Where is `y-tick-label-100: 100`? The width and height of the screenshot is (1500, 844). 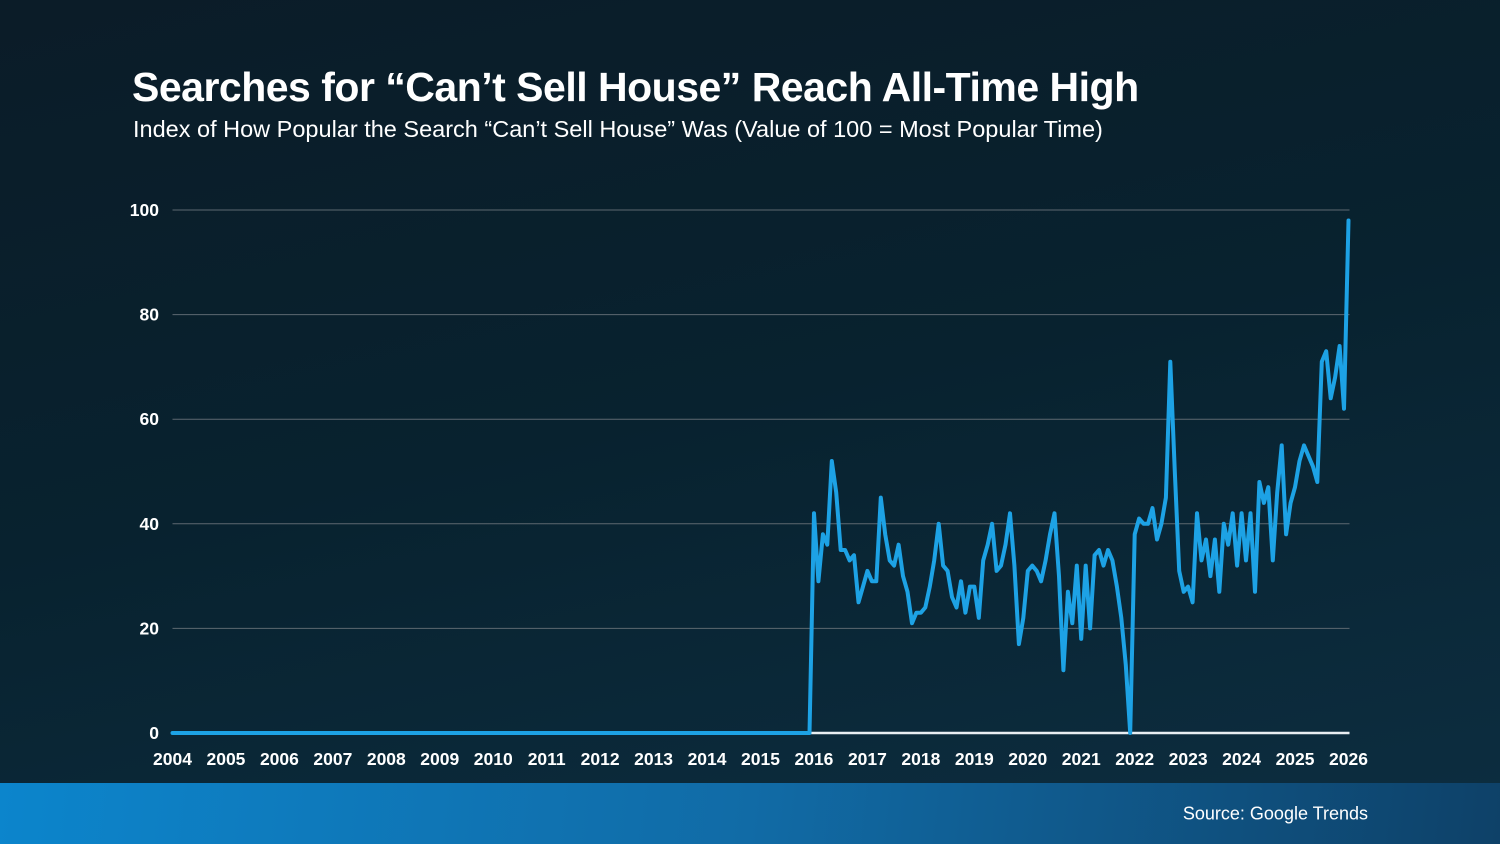 y-tick-label-100: 100 is located at coordinates (144, 210).